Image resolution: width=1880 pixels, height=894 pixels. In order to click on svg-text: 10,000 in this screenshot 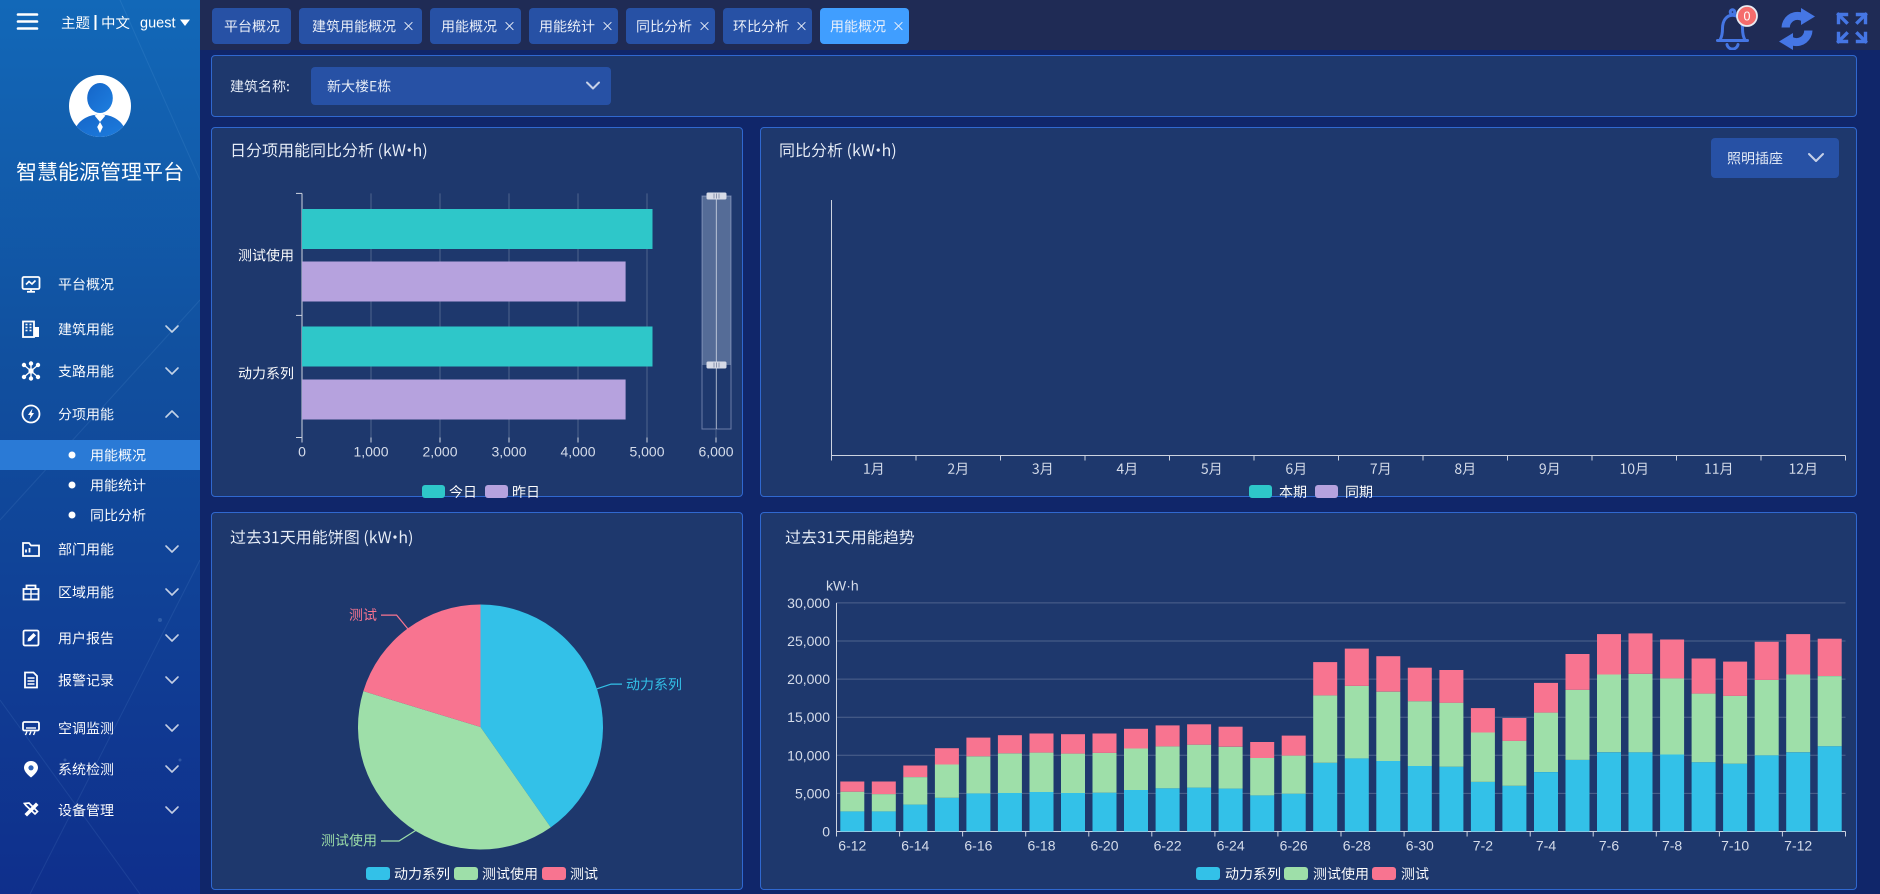, I will do `click(808, 755)`.